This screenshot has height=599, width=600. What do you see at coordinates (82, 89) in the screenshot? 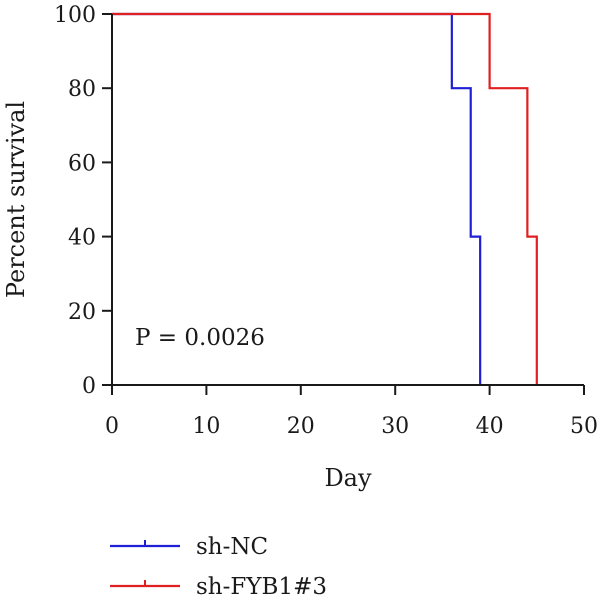
I see `y-tick-label: 80` at bounding box center [82, 89].